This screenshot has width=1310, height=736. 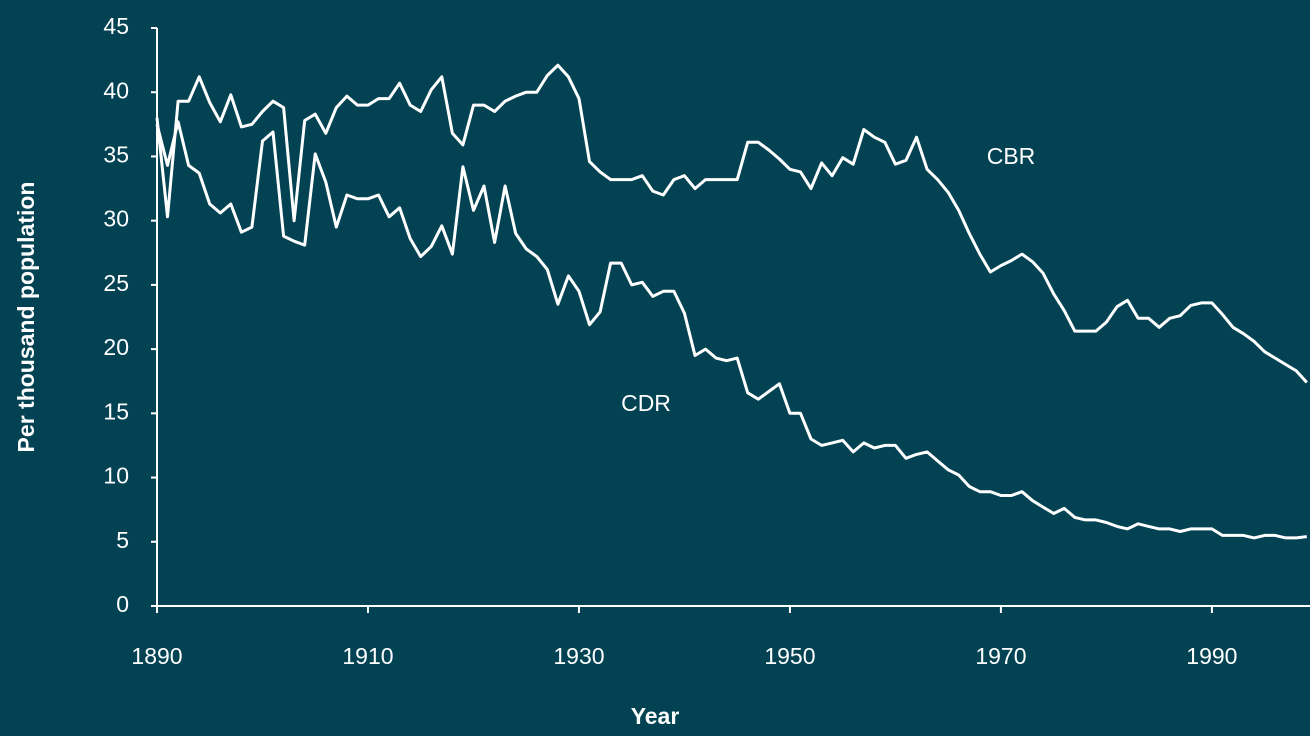 I want to click on x-axis-label: Year, so click(x=655, y=716).